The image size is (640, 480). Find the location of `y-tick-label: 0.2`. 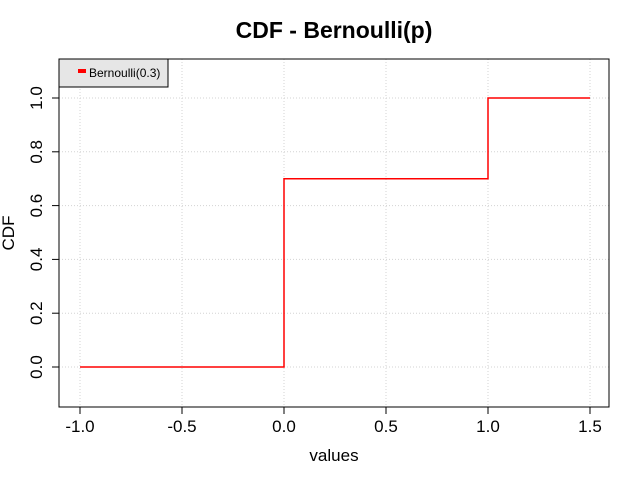

y-tick-label: 0.2 is located at coordinates (36, 313).